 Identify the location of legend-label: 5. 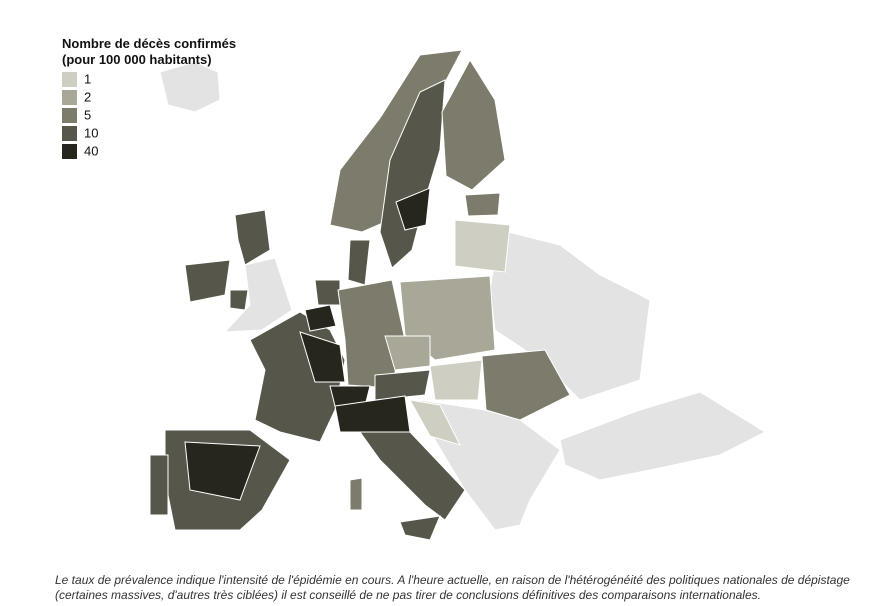
(87, 114).